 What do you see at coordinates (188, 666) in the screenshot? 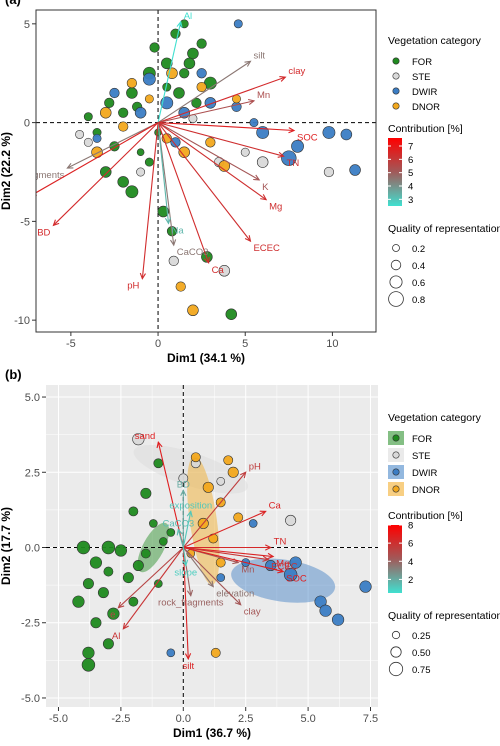
I see `variable-label: silt` at bounding box center [188, 666].